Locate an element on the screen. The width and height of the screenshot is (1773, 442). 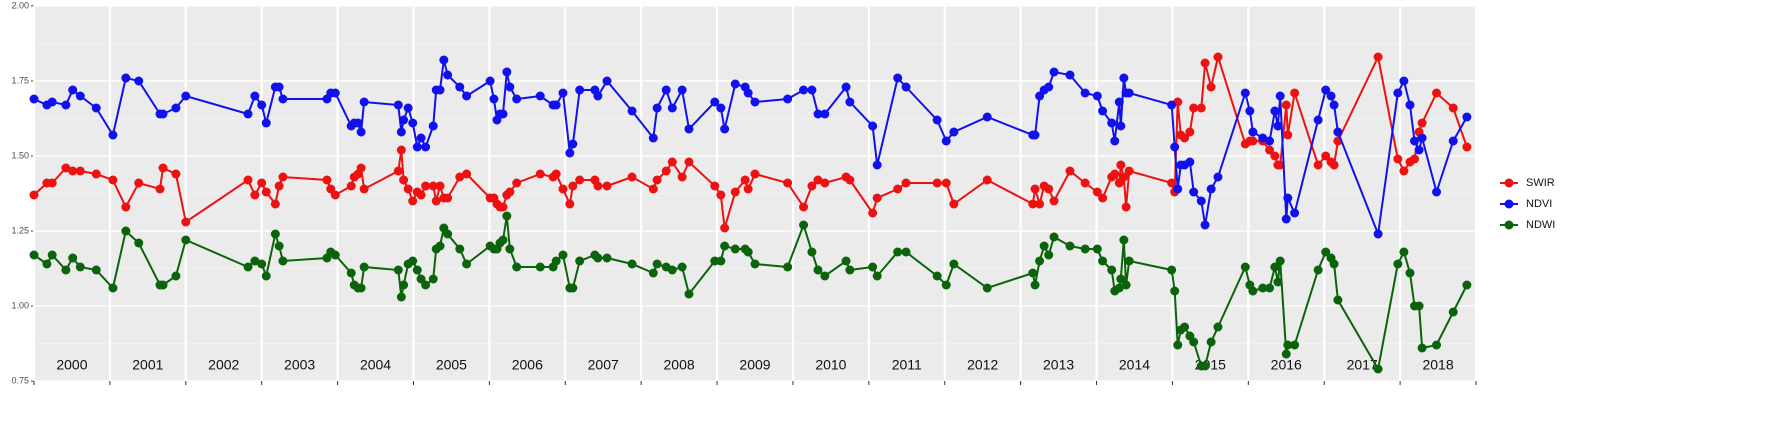
legend-label: SWIR is located at coordinates (1540, 183).